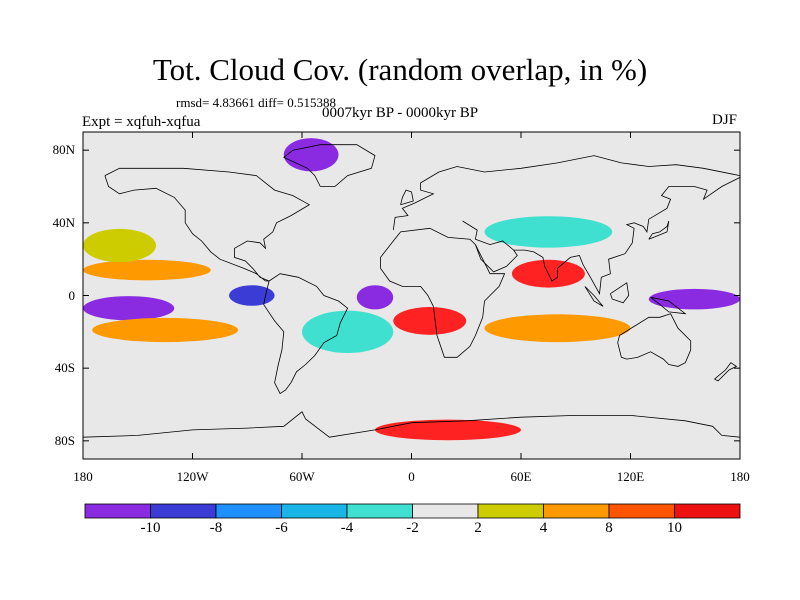  I want to click on west-pacific-purple-band, so click(694, 299).